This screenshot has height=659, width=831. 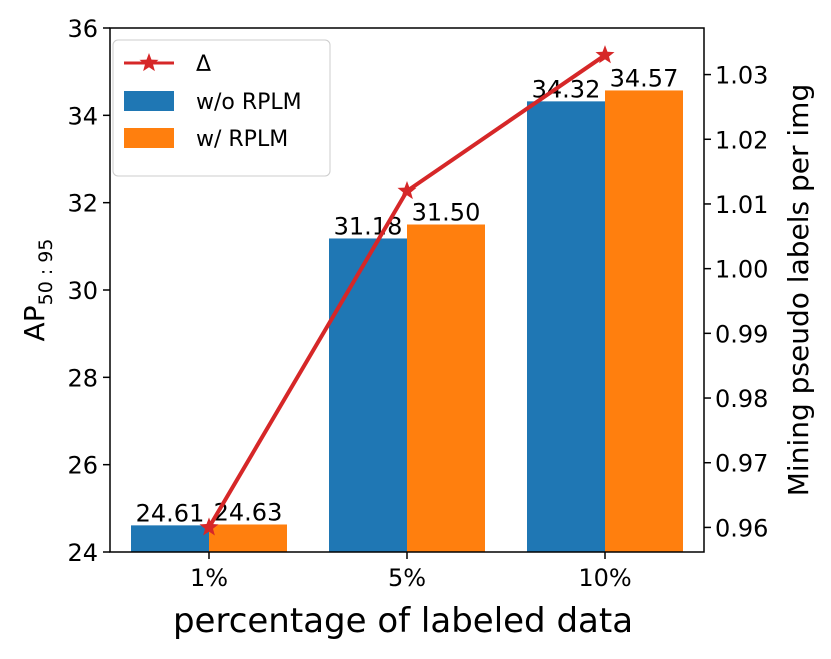 What do you see at coordinates (741, 464) in the screenshot?
I see `y2-tick-label: 0.97` at bounding box center [741, 464].